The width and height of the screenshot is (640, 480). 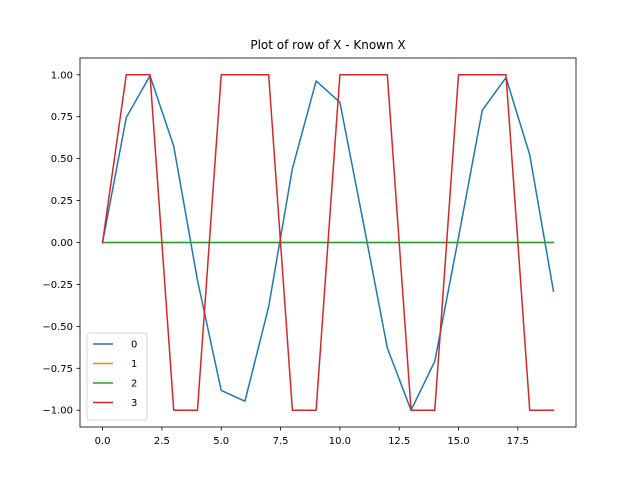 What do you see at coordinates (57, 327) in the screenshot?
I see `y-tick-label: −0.50` at bounding box center [57, 327].